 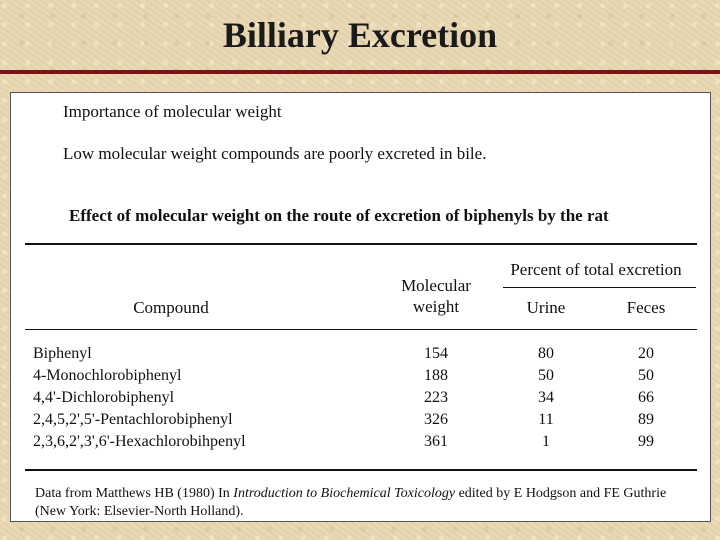 What do you see at coordinates (344, 493) in the screenshot?
I see `source-book-title: Introduction to Biochemical Toxicology` at bounding box center [344, 493].